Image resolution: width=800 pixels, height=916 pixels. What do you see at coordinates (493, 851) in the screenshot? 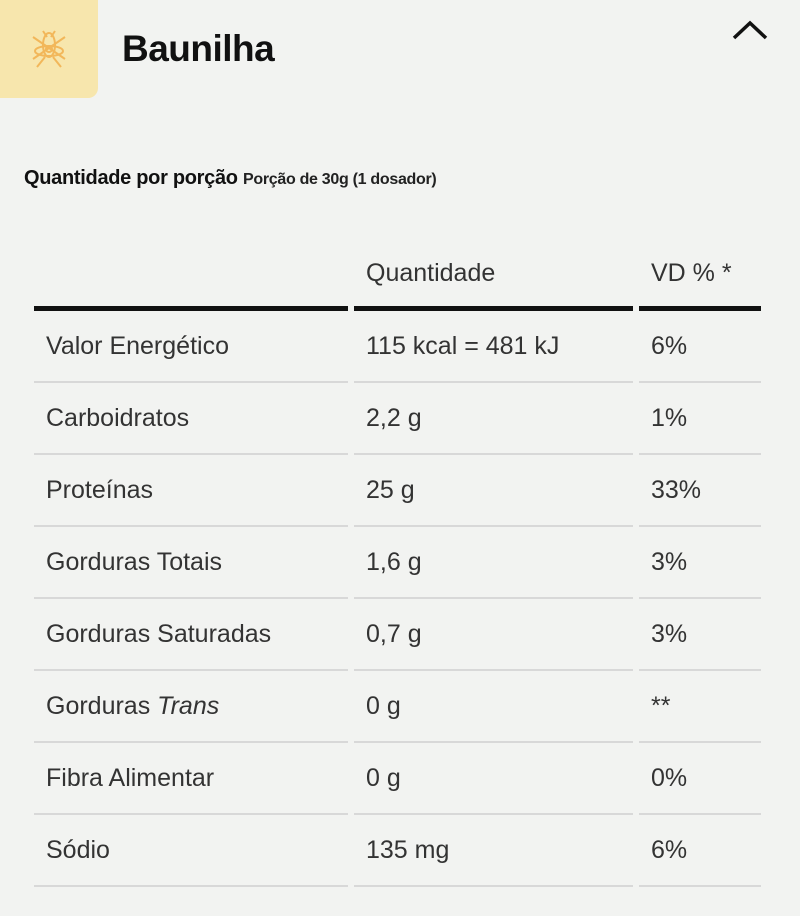
I see `nutrient-quantity: 135 mg` at bounding box center [493, 851].